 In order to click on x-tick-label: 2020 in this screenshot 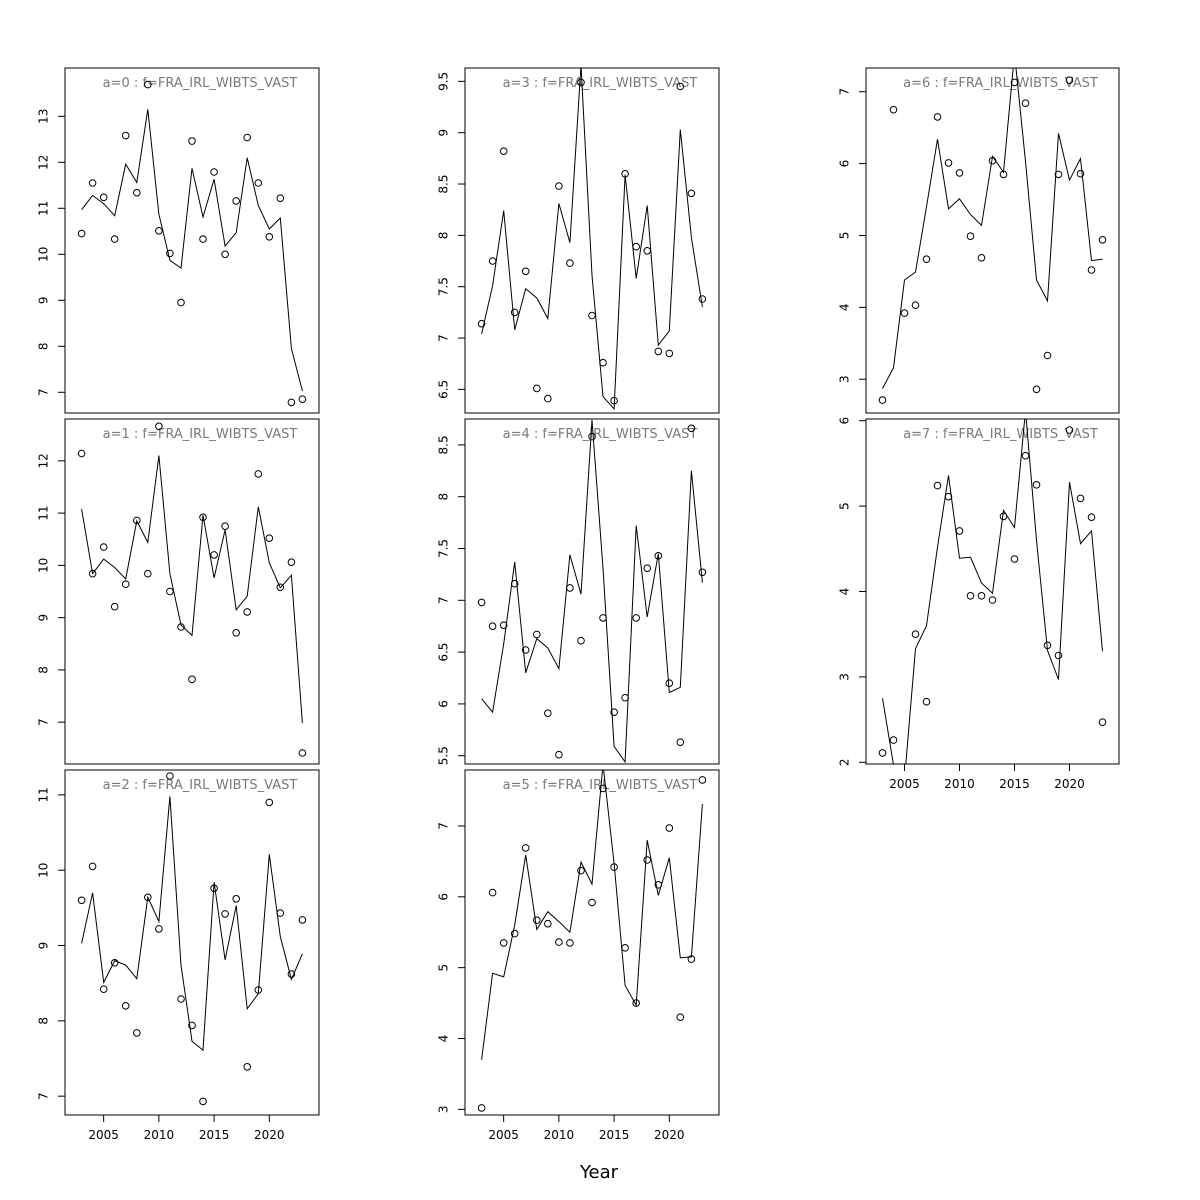, I will do `click(269, 1135)`.